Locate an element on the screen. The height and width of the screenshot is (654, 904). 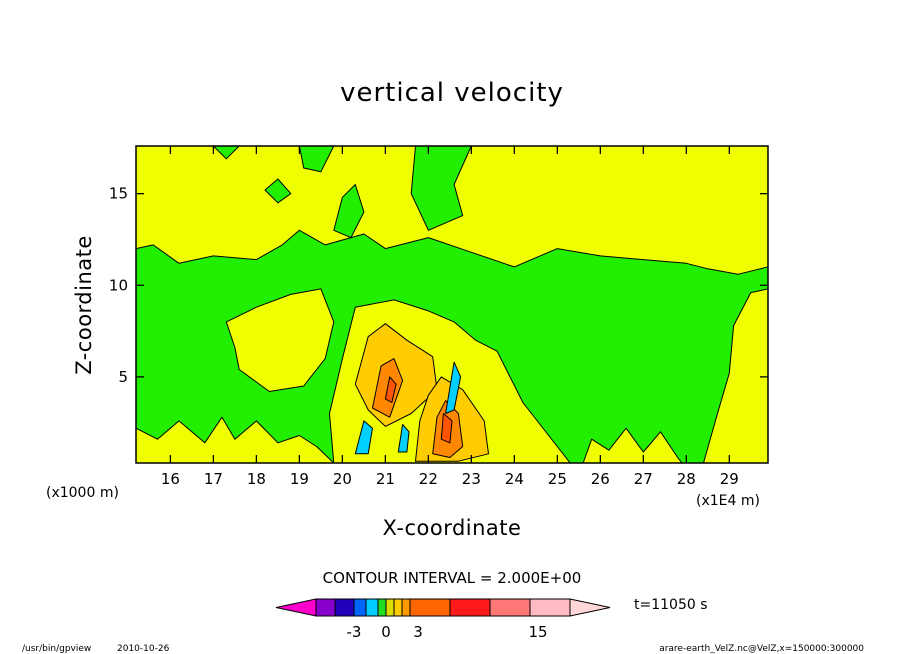
colorbar-tick-label: 3 is located at coordinates (418, 632).